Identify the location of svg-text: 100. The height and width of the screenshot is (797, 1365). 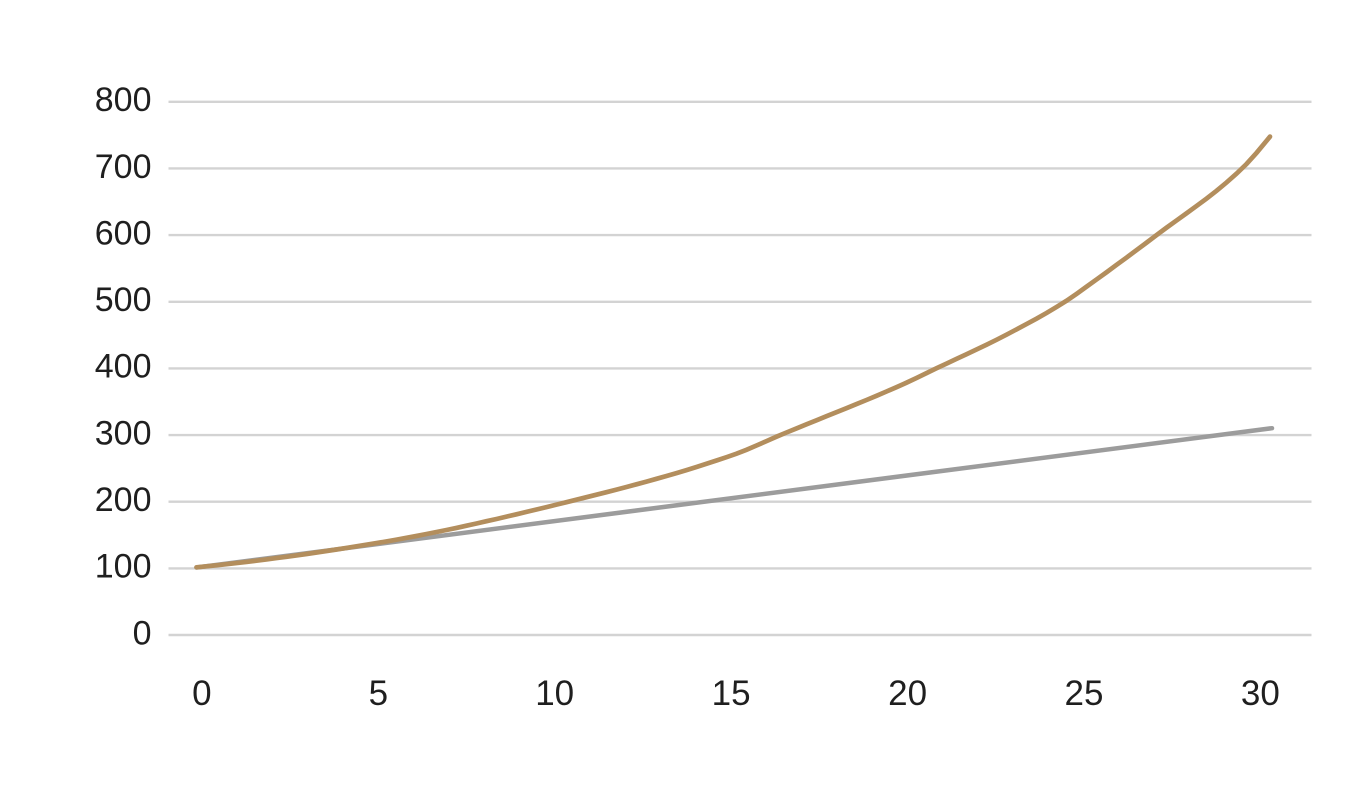
(123, 567).